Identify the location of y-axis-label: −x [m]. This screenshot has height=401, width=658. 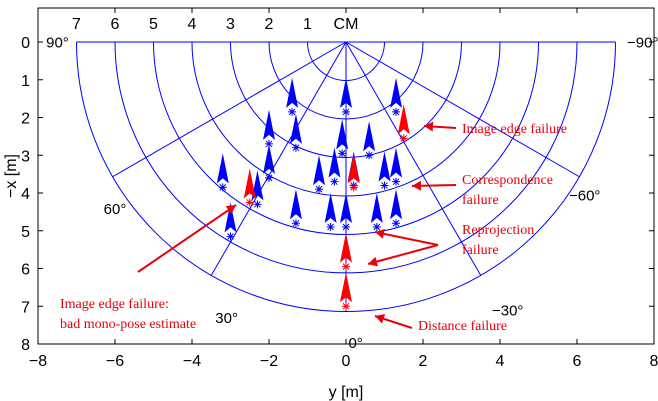
(11, 176).